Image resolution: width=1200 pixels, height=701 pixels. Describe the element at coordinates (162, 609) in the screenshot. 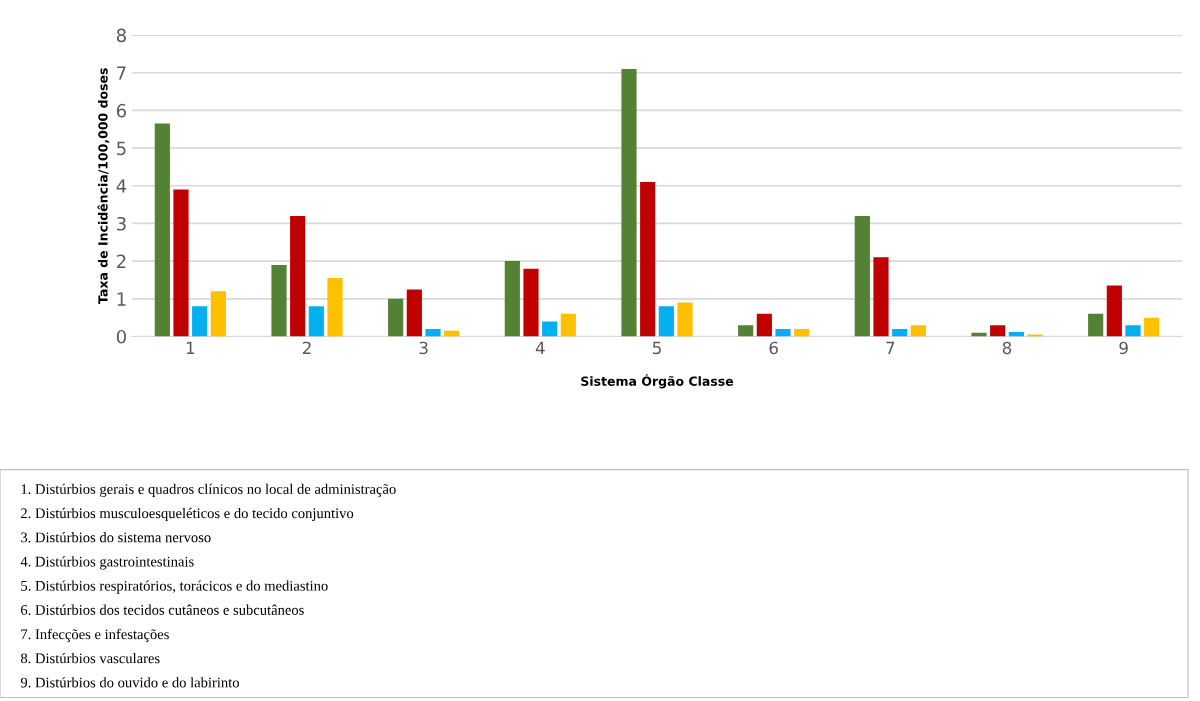

I see `text: 6. Distúrbios dos tecidos cutâneos e subcutâneos` at that location.